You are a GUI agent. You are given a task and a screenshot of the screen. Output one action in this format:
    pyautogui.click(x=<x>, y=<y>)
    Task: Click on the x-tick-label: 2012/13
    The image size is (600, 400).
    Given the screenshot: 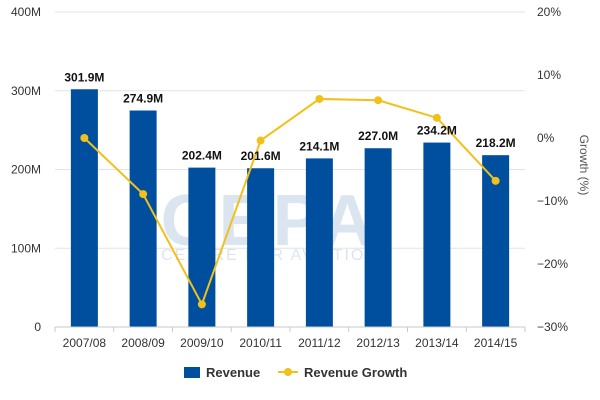 What is the action you would take?
    pyautogui.click(x=378, y=343)
    